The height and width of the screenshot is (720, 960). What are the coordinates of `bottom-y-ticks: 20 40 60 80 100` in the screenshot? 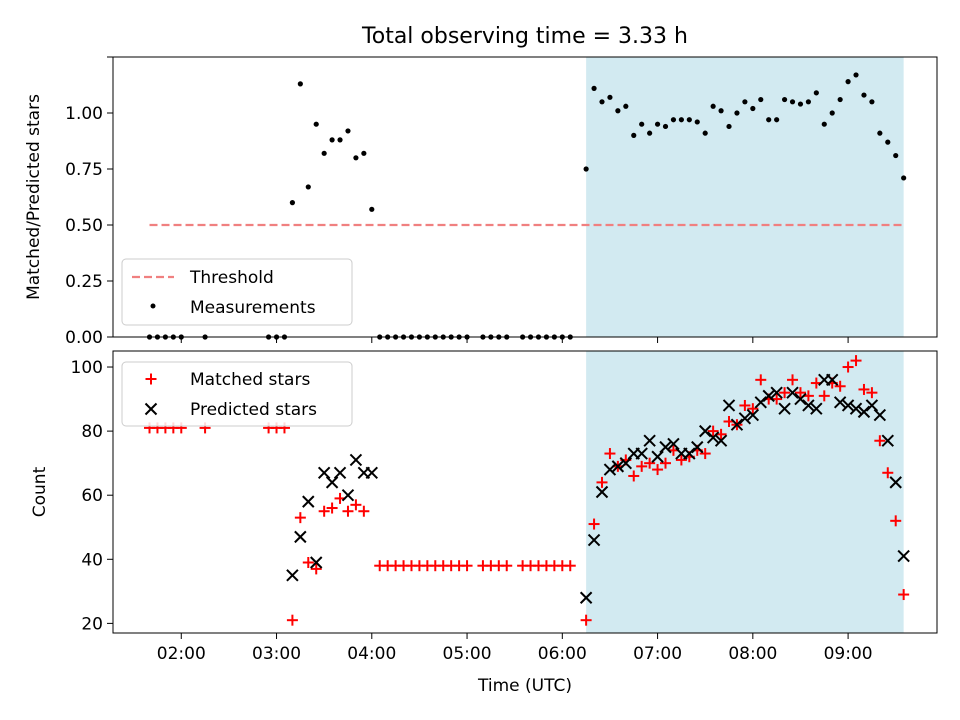 It's located at (92, 496).